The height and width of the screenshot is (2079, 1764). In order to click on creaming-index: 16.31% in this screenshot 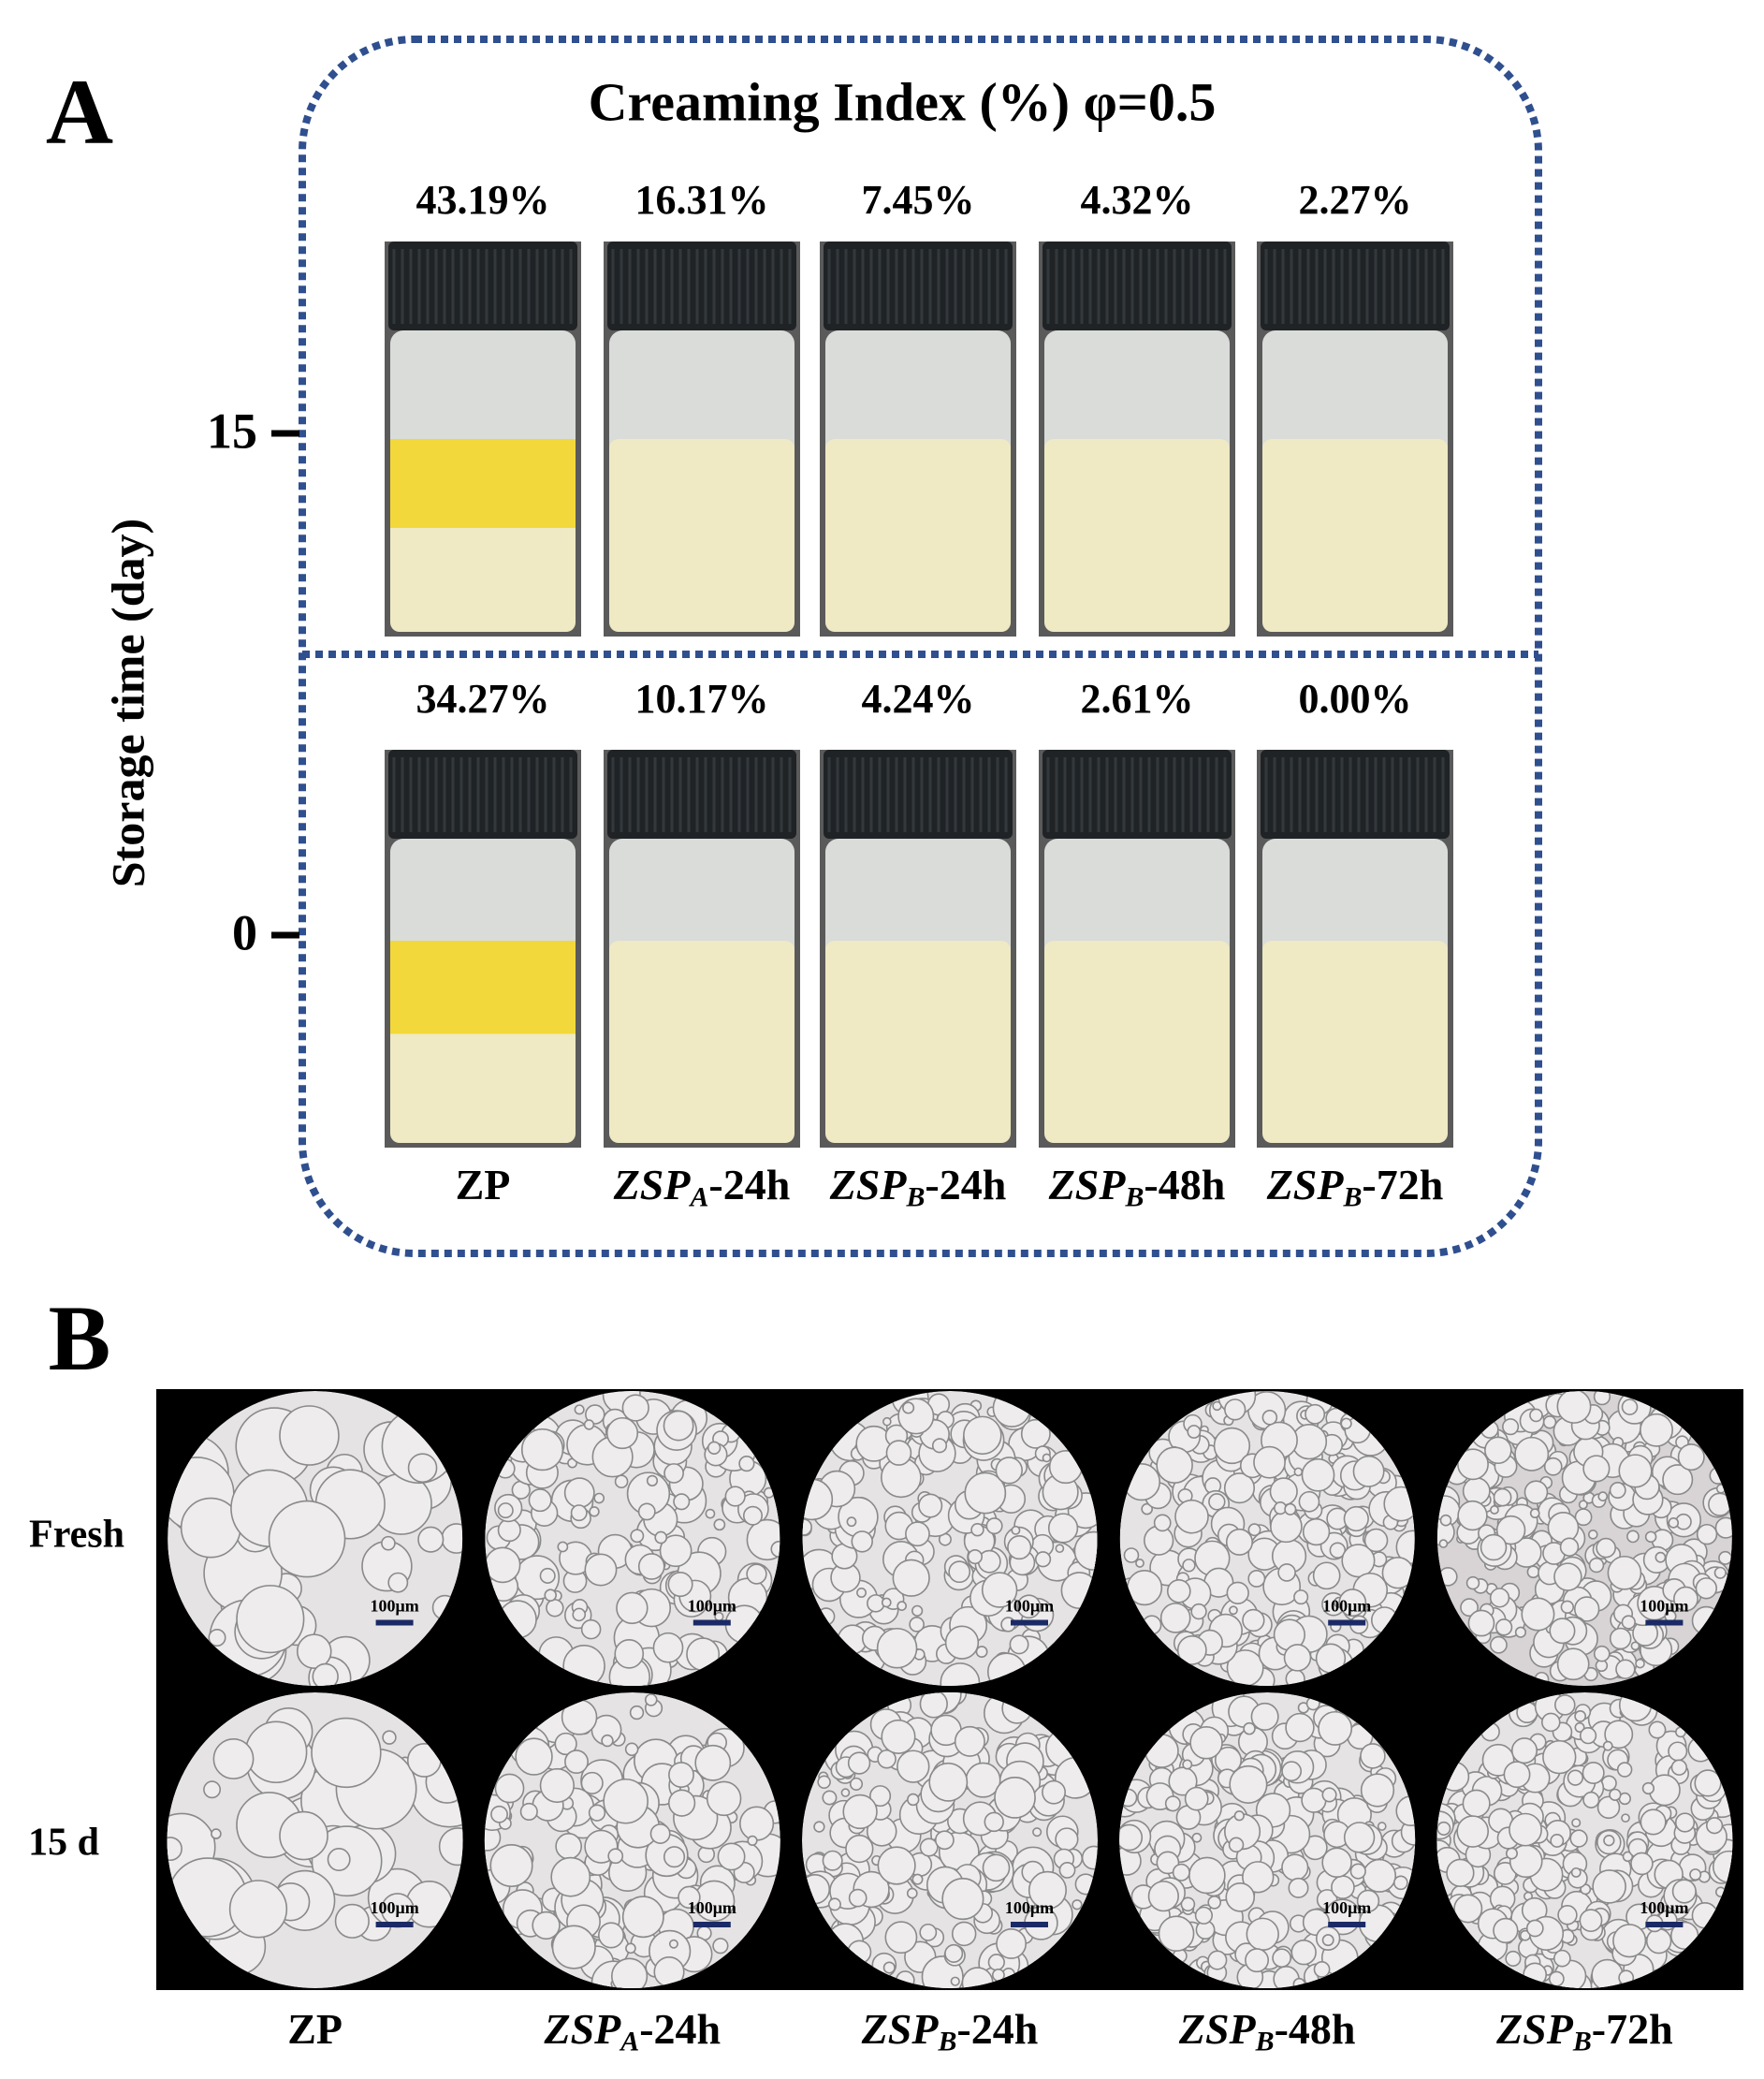, I will do `click(702, 200)`.